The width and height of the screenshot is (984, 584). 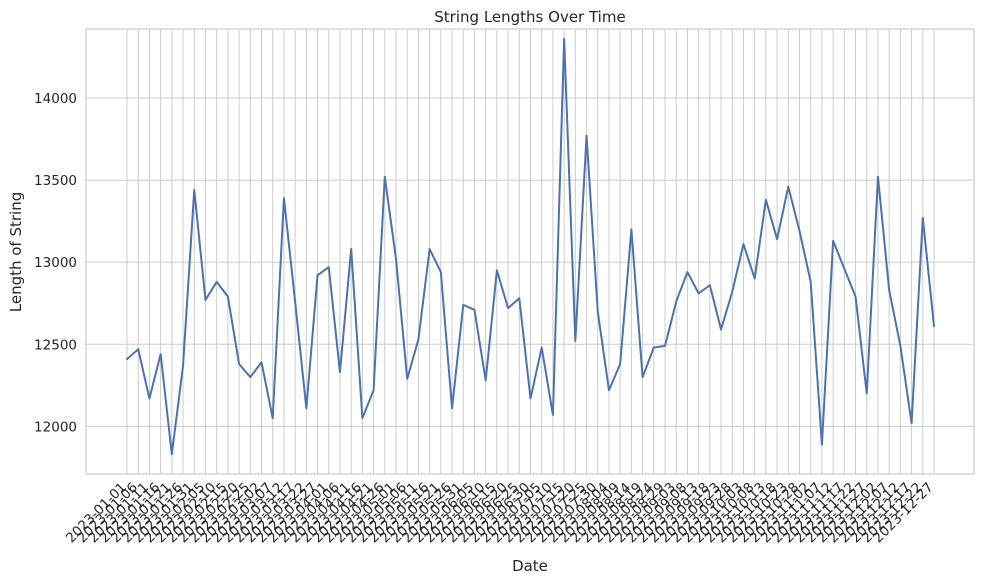 What do you see at coordinates (16, 252) in the screenshot?
I see `y-axis-label: Length of String` at bounding box center [16, 252].